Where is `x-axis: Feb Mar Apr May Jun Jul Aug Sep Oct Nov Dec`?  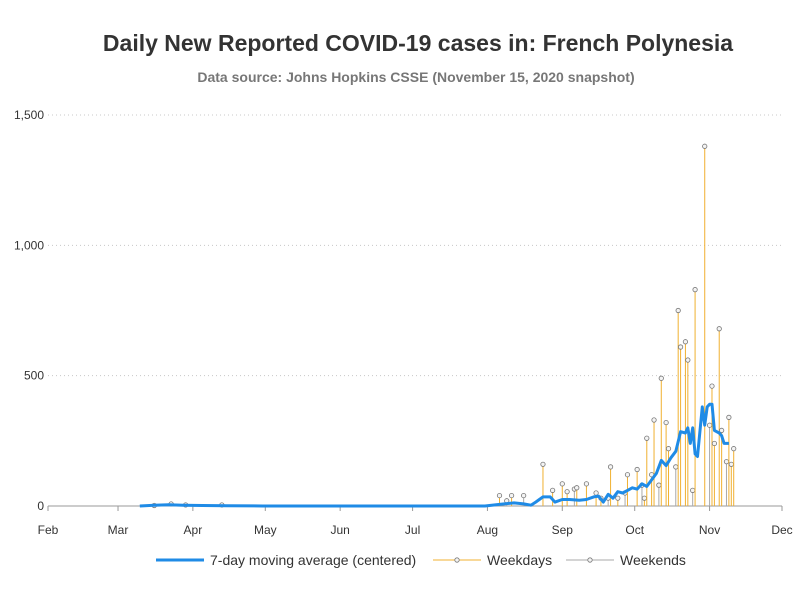
x-axis: Feb Mar Apr May Jun Jul Aug Sep Oct Nov Dec is located at coordinates (415, 521).